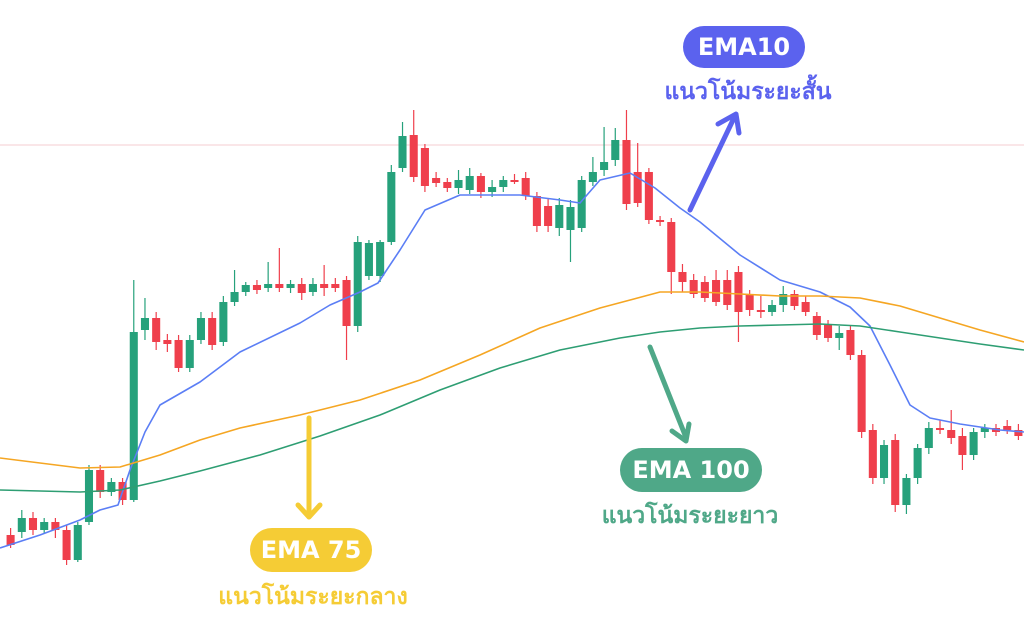 The height and width of the screenshot is (628, 1024). I want to click on ema75-caption: แนวโน้มระยะกลาง, so click(312, 596).